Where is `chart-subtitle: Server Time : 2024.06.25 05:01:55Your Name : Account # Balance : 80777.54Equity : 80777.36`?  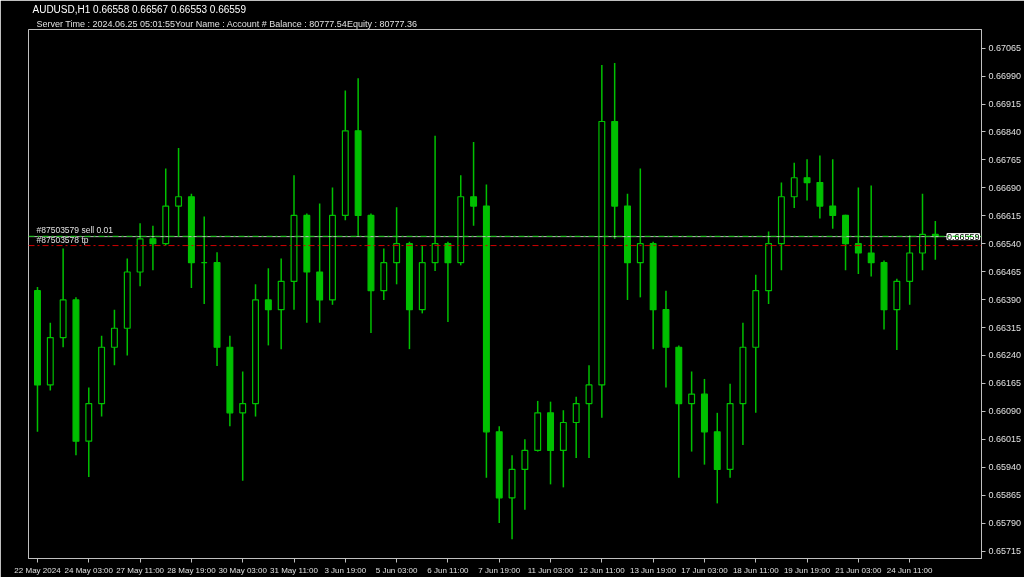
chart-subtitle: Server Time : 2024.06.25 05:01:55Your Name : Account # Balance : 80777.54Equity : 80777.36 is located at coordinates (226, 23).